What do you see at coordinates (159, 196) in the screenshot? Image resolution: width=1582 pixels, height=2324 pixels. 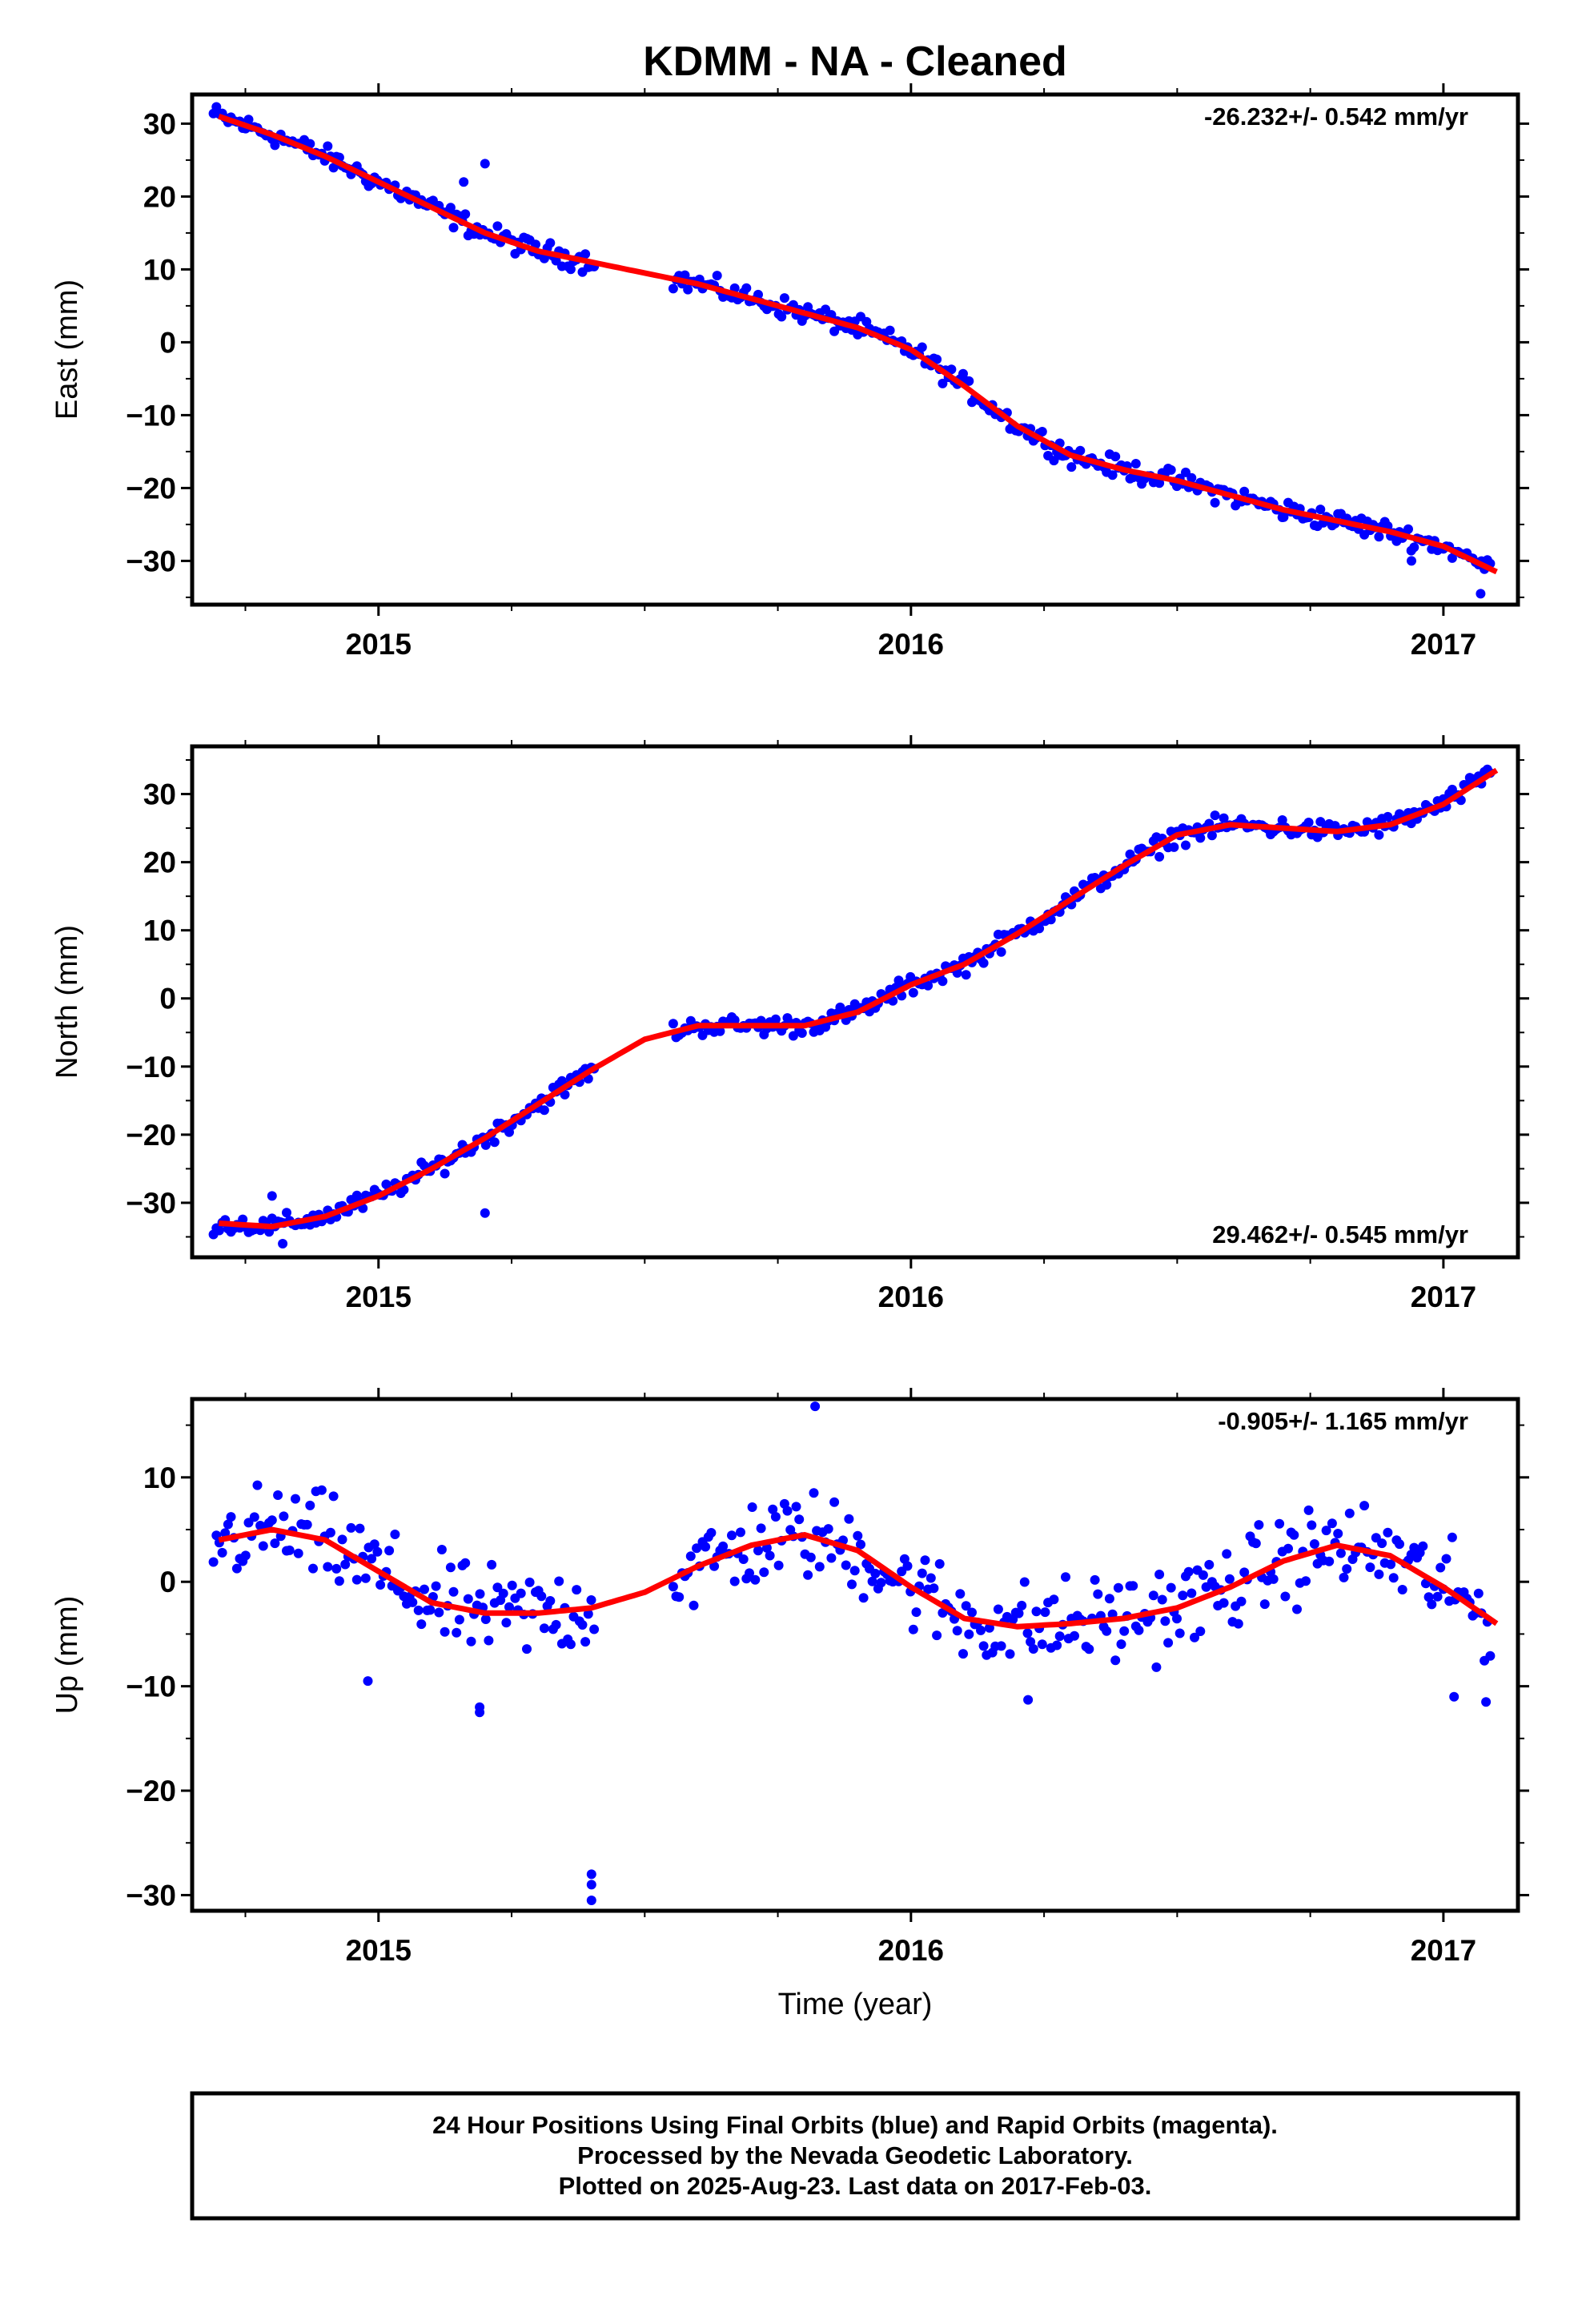 I see `y-tick-label: 20` at bounding box center [159, 196].